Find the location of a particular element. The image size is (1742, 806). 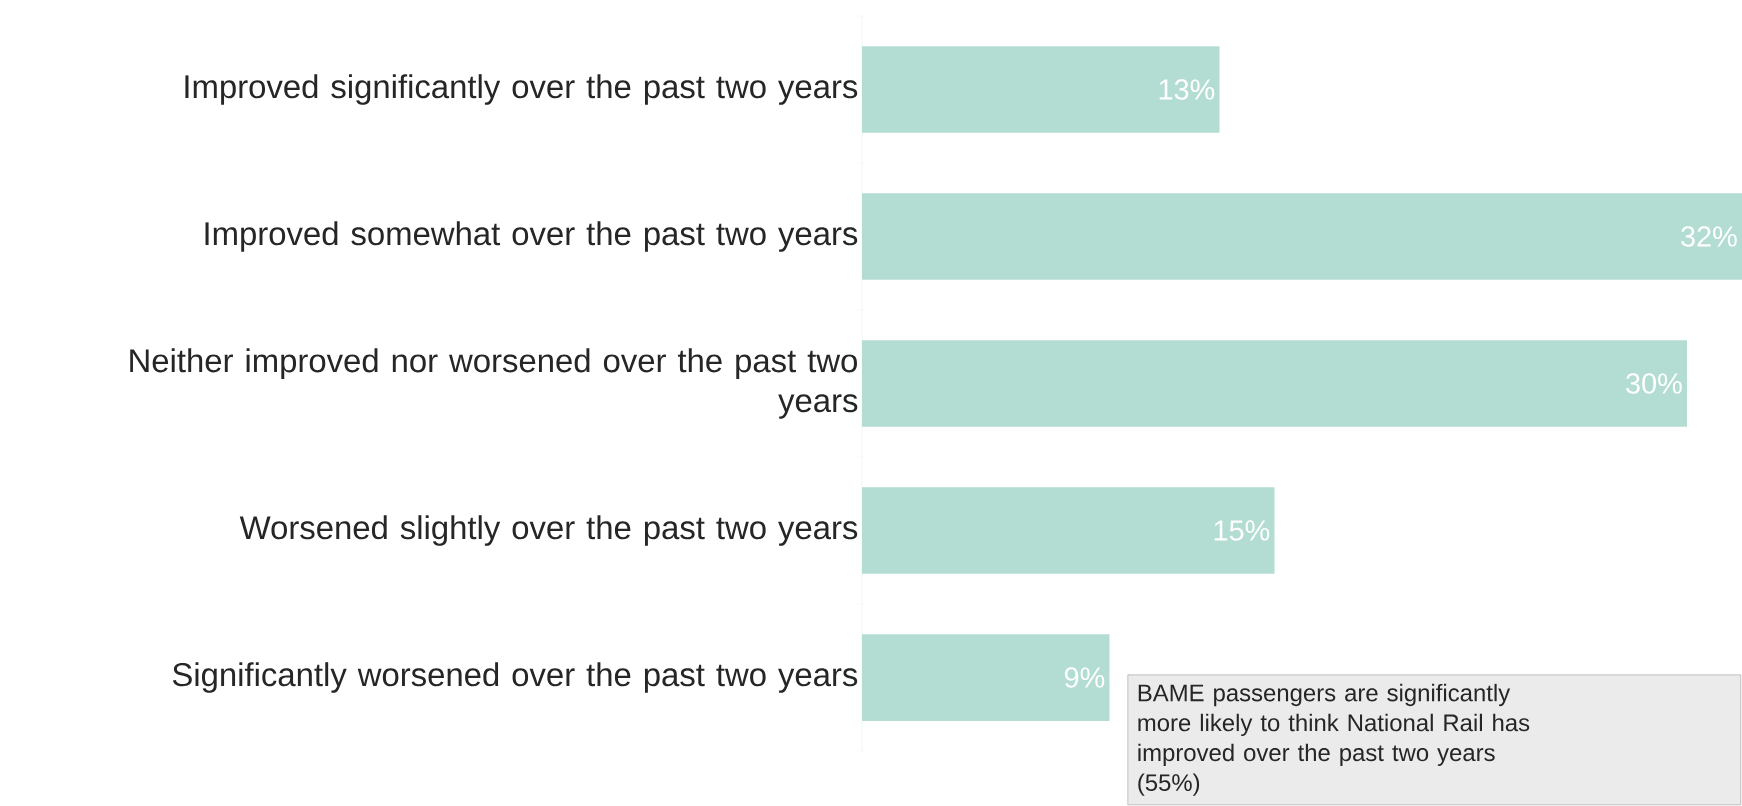

y-tick-label: Worsened slightly over the past two years is located at coordinates (548, 530).